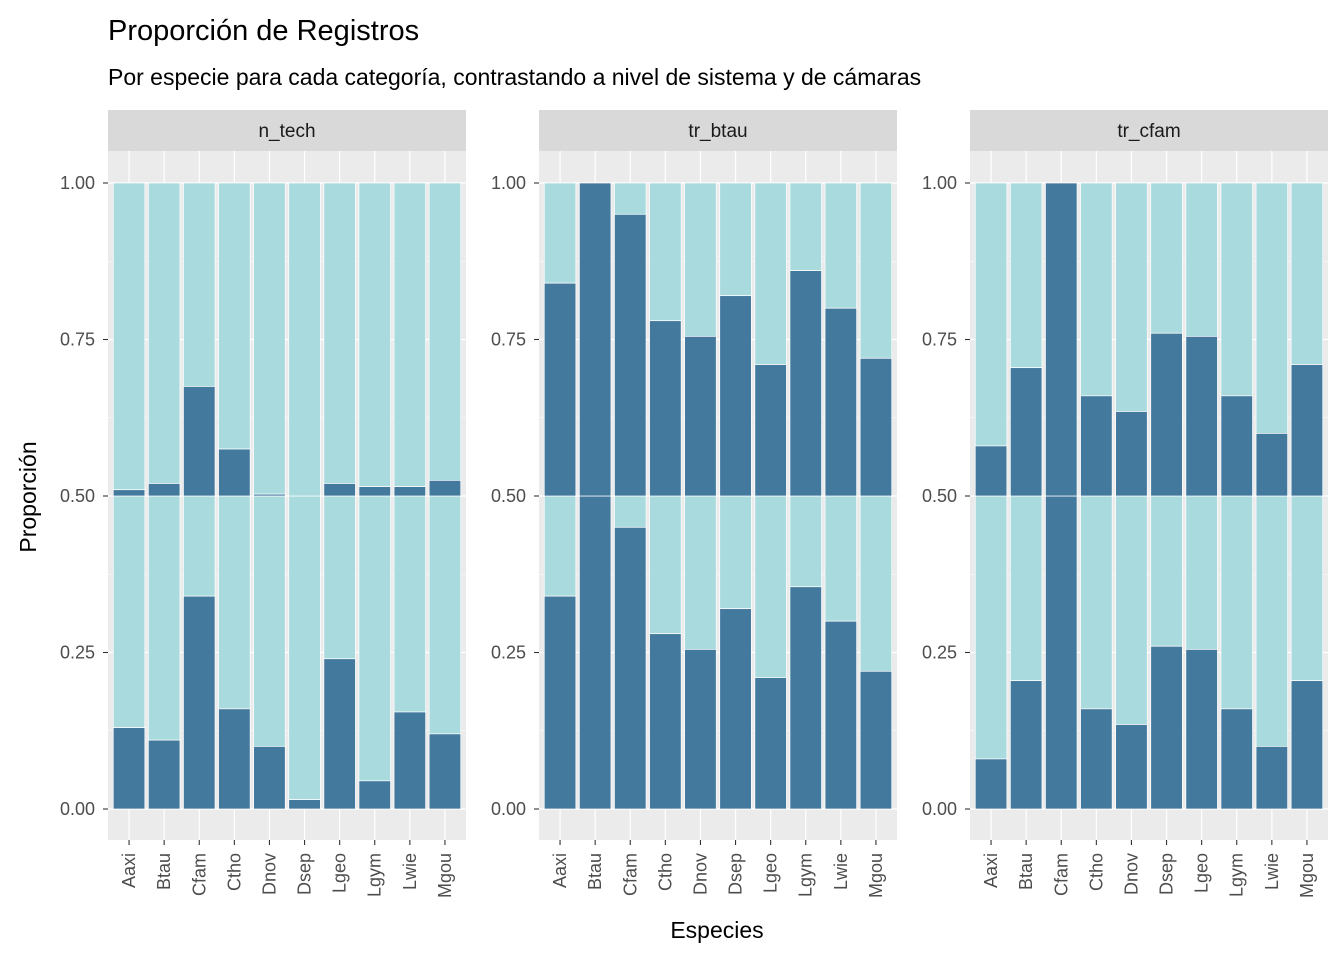  I want to click on facet-strip-label: tr_btau, so click(717, 131).